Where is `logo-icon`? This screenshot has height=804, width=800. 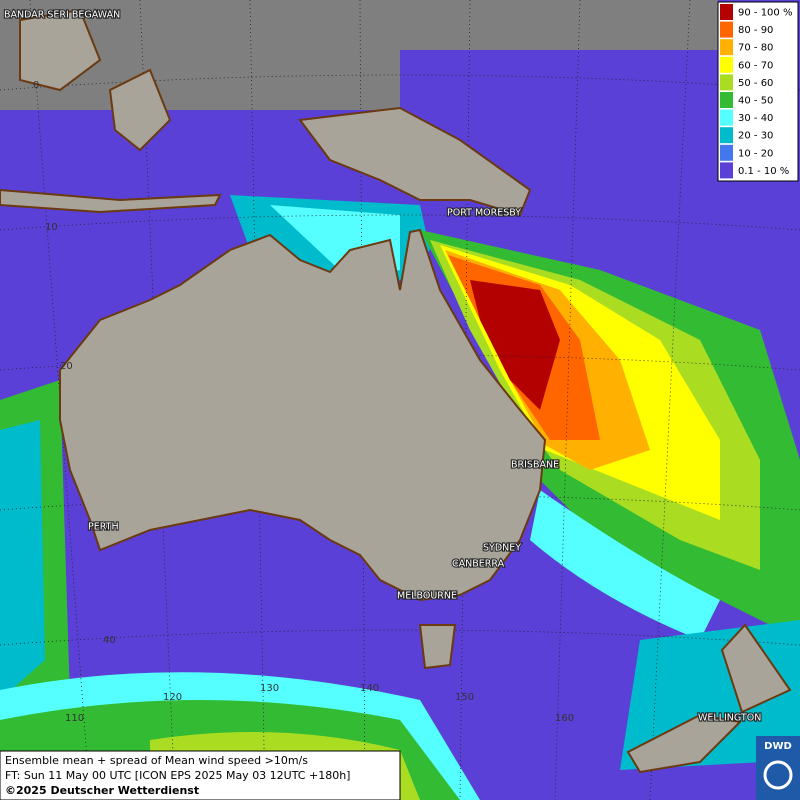 logo-icon is located at coordinates (778, 775).